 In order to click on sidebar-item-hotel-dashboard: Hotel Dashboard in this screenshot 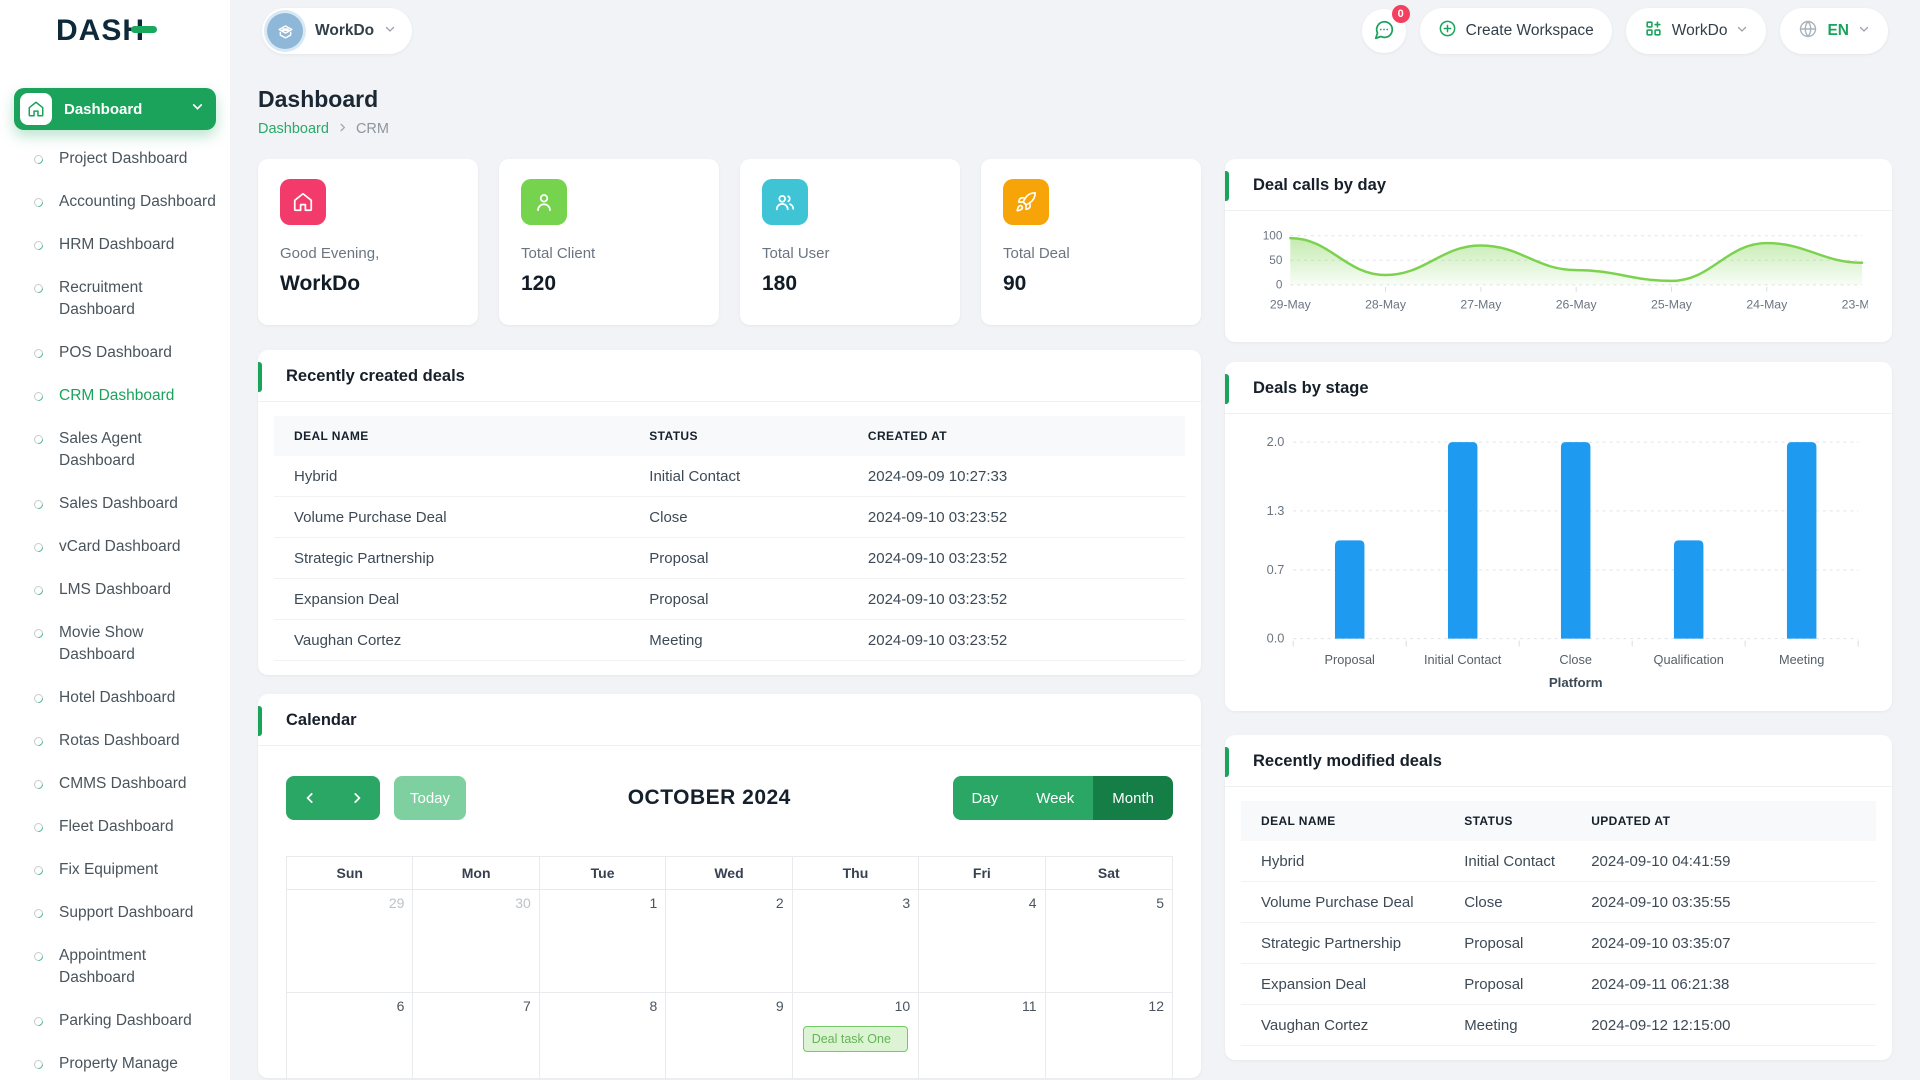, I will do `click(115, 698)`.